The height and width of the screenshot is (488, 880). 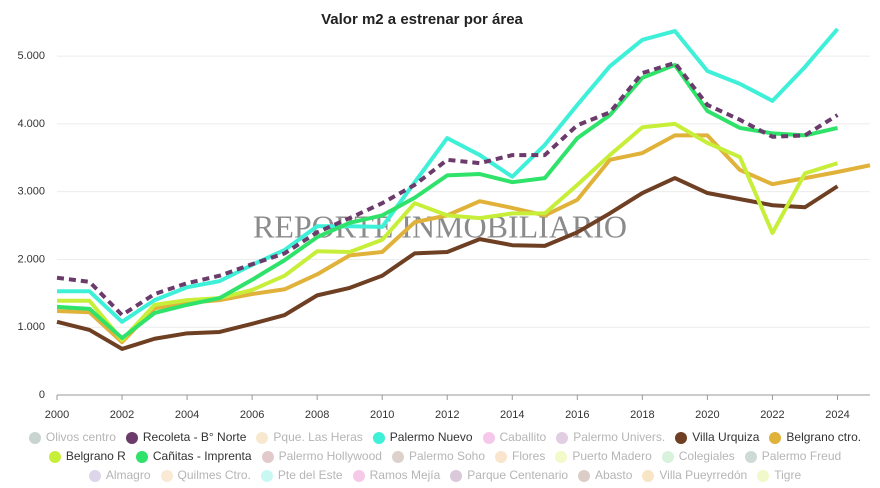 What do you see at coordinates (614, 475) in the screenshot?
I see `legend-label: Abasto` at bounding box center [614, 475].